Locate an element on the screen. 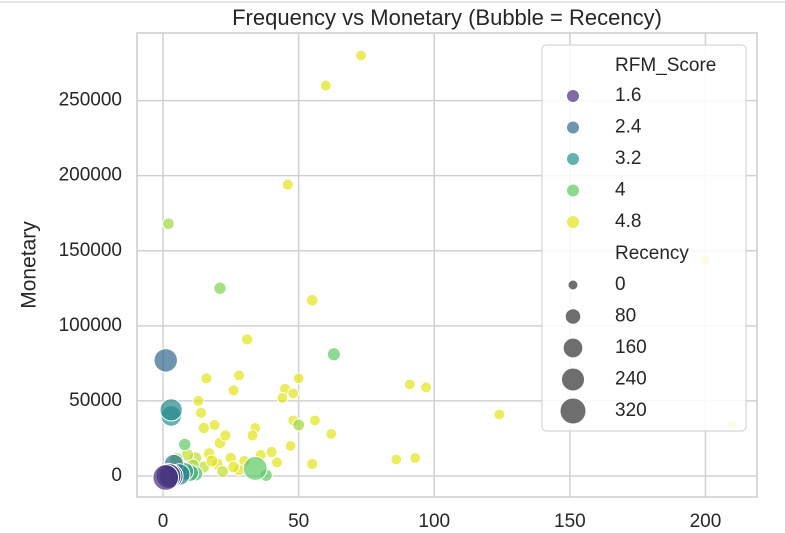 The width and height of the screenshot is (785, 533). chart-title: Frequency vs Monetary (Bubble = Recency) is located at coordinates (447, 17).